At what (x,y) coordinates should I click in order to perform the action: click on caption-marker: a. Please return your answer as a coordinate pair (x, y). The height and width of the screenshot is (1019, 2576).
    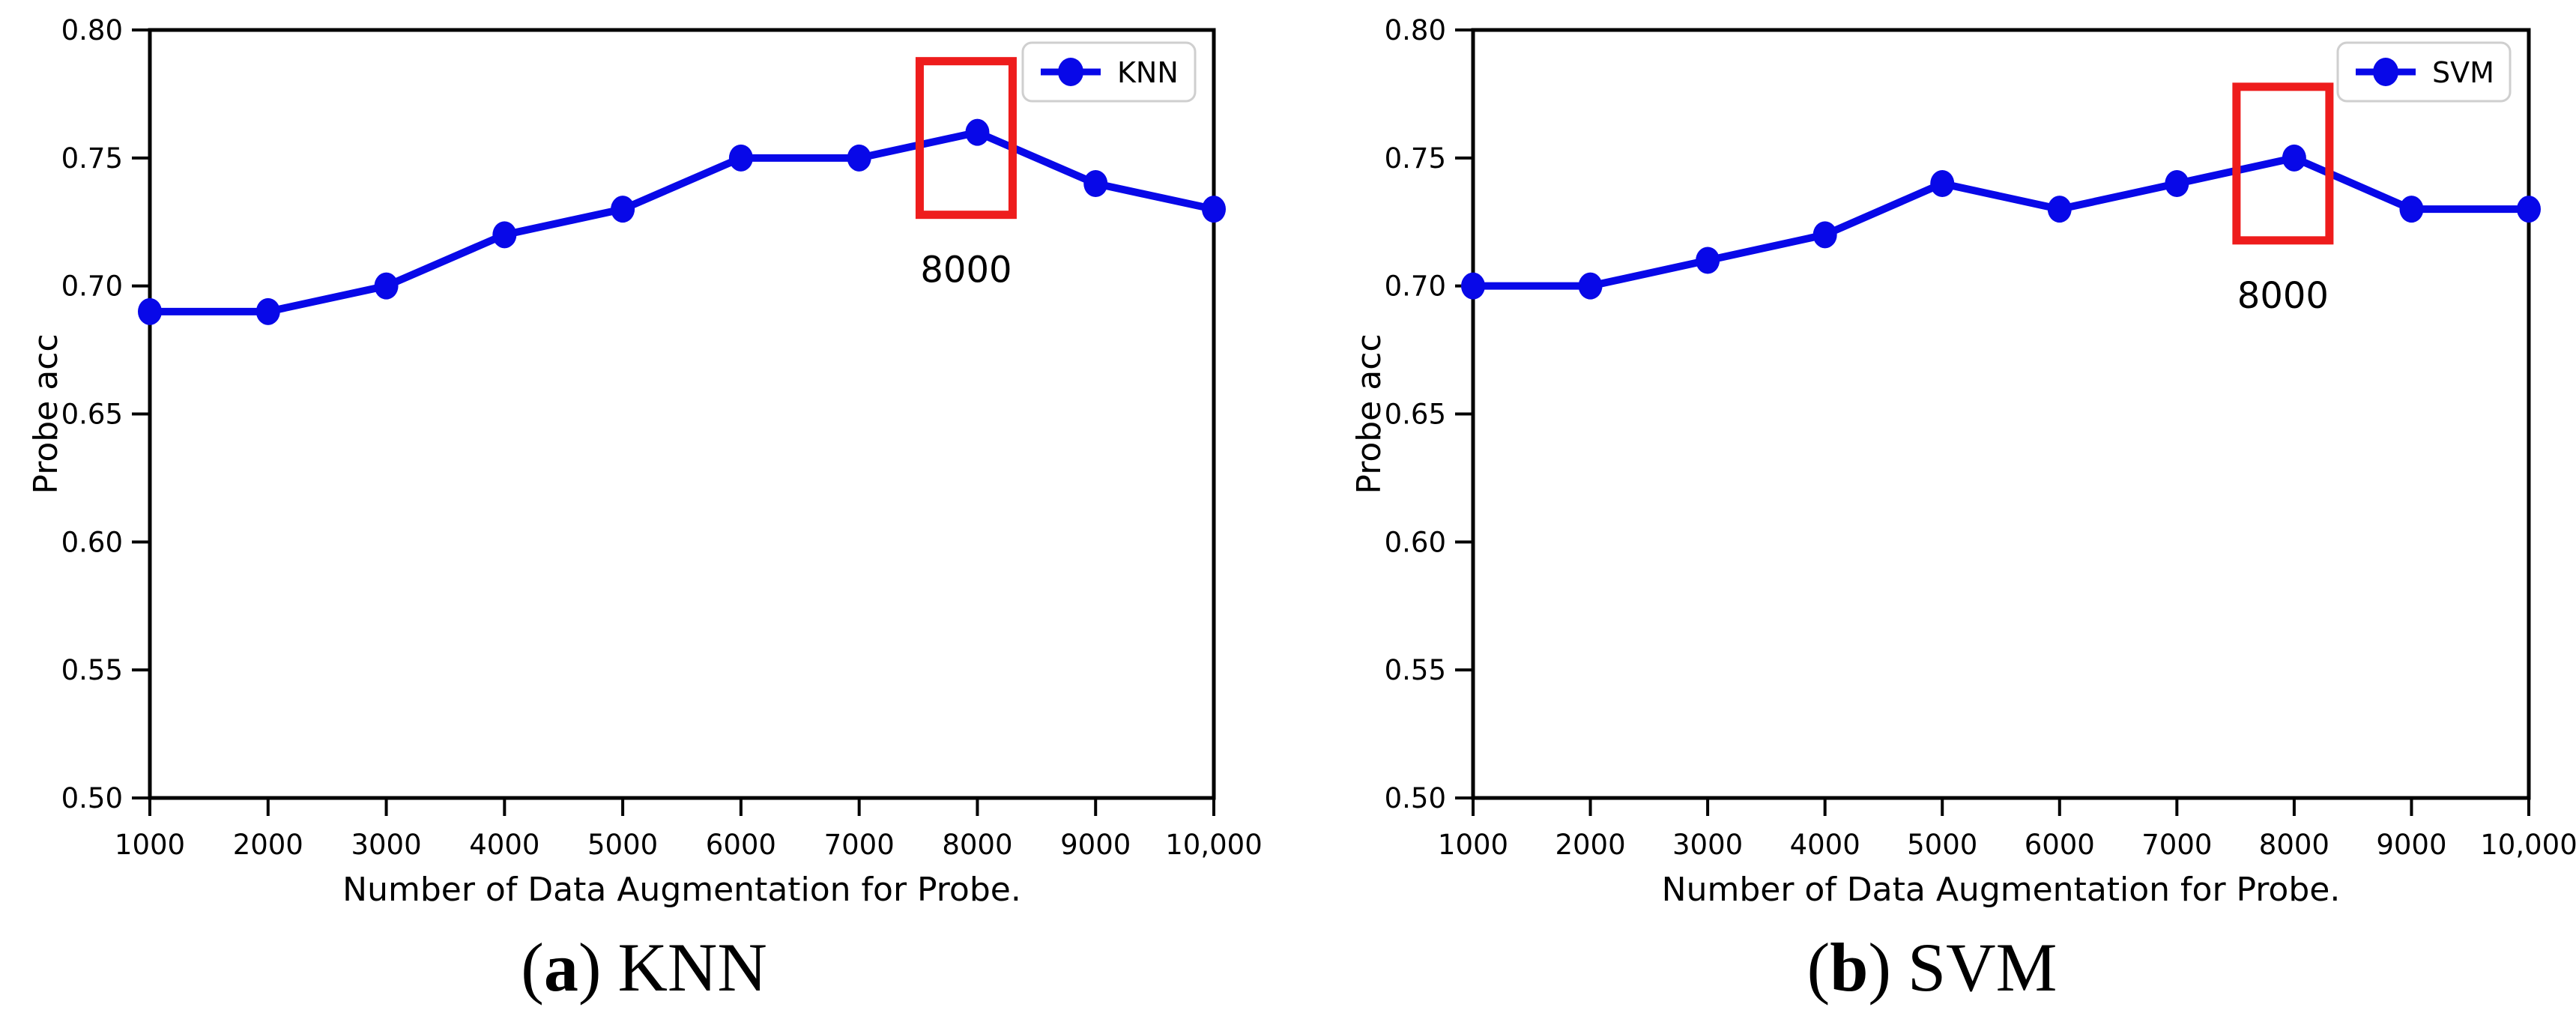
    Looking at the image, I should click on (560, 967).